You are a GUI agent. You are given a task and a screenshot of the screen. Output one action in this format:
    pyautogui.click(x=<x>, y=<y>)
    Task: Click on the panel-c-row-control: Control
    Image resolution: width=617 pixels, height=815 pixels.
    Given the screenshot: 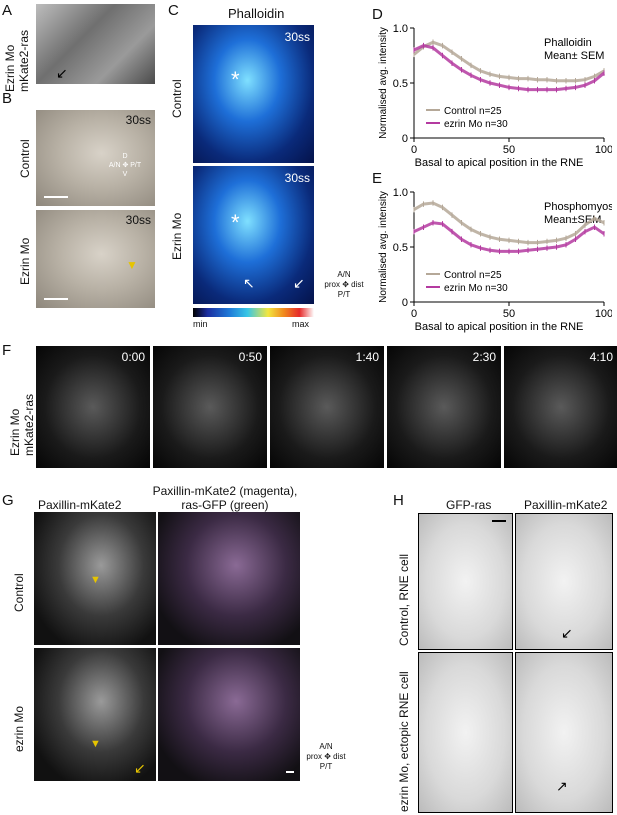 What is the action you would take?
    pyautogui.click(x=177, y=98)
    